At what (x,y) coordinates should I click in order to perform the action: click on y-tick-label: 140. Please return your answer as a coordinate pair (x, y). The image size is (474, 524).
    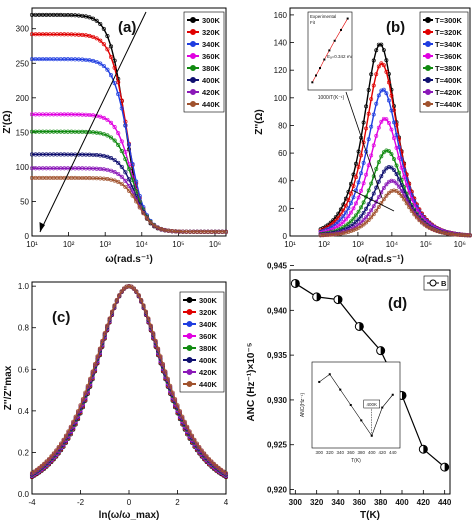
    Looking at the image, I should click on (281, 43).